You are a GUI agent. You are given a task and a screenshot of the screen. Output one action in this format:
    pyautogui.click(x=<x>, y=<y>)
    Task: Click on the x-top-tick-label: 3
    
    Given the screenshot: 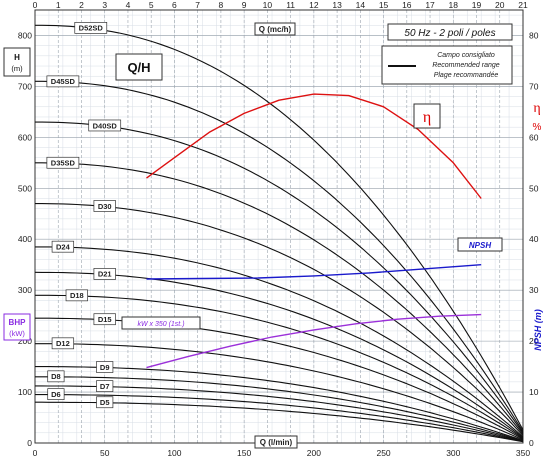 What is the action you would take?
    pyautogui.click(x=104, y=5)
    